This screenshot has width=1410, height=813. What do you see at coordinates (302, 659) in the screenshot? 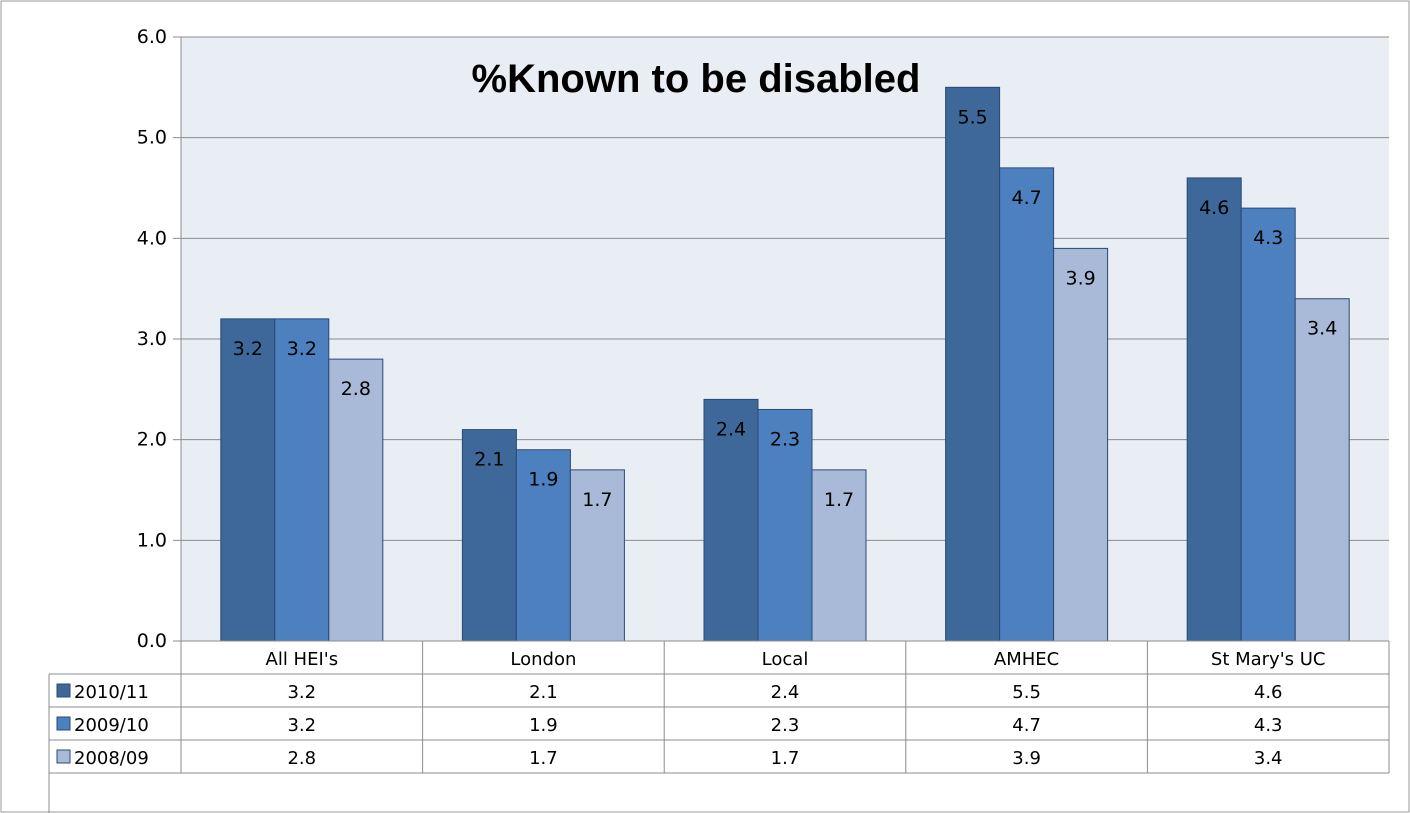
I see `category-label: All HEI's` at bounding box center [302, 659].